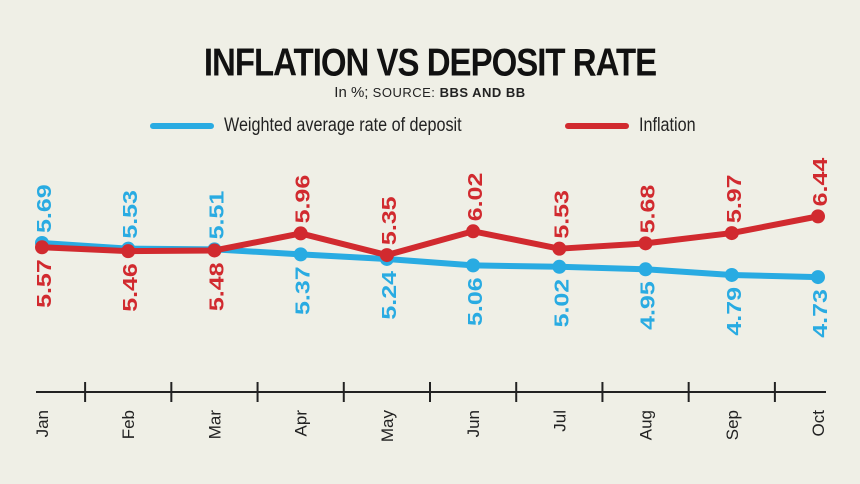  I want to click on chart-subtitle: In %; SOURCE: BBS AND BB, so click(430, 92).